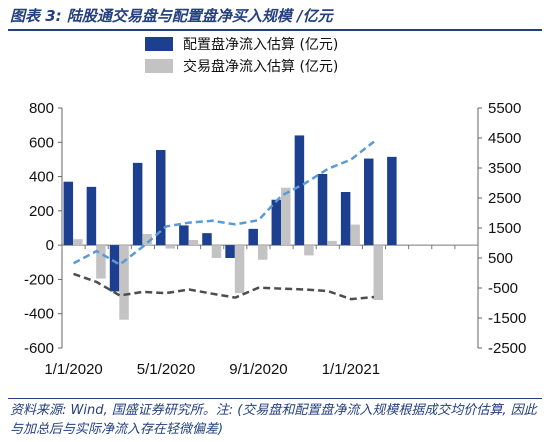 The image size is (550, 442). Describe the element at coordinates (39, 279) in the screenshot. I see `y-left-tick-label: -200` at that location.